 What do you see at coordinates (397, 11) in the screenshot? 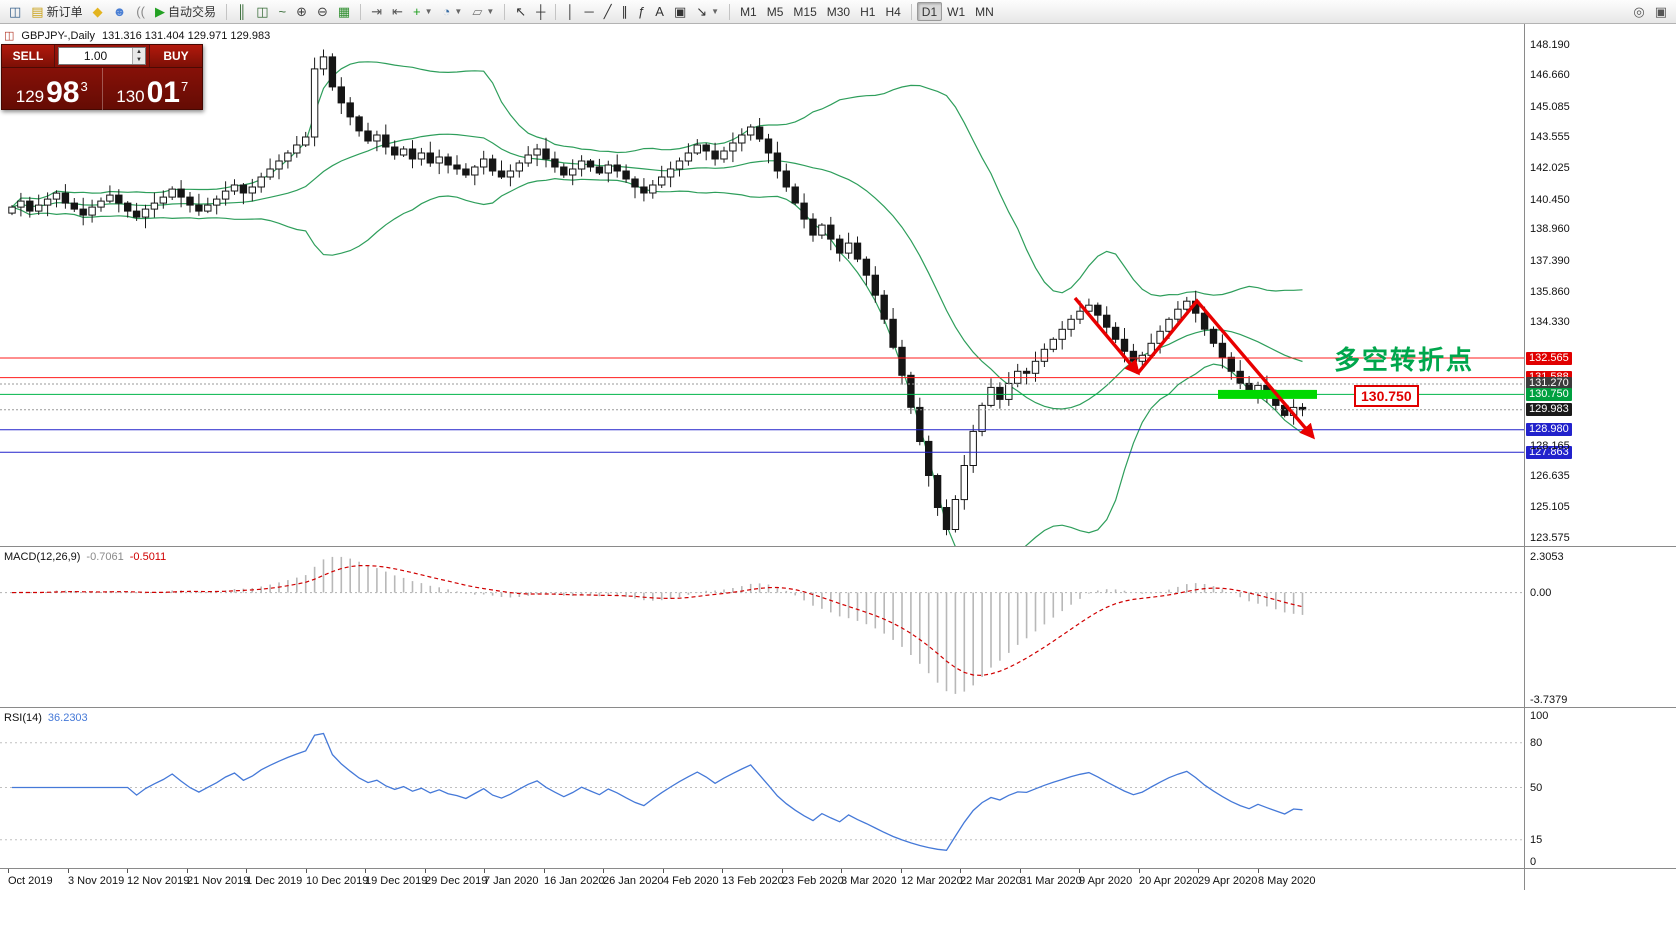
I see `chart-shift-button: ⇤` at bounding box center [397, 11].